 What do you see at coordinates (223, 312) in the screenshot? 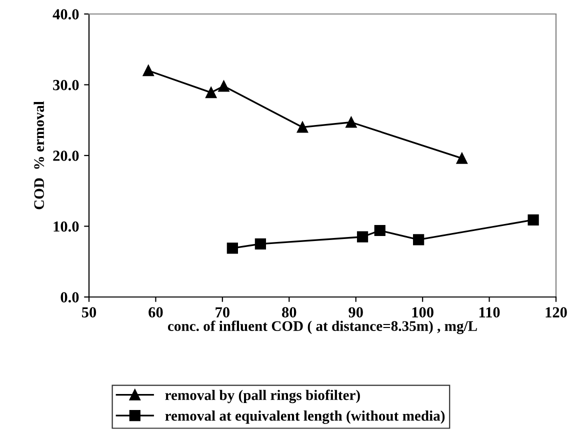
I see `x-tick-label: 70` at bounding box center [223, 312].